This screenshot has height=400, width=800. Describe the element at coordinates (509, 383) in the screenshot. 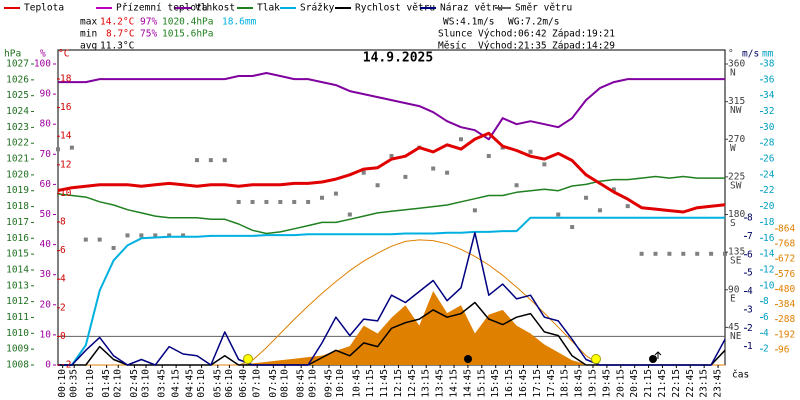

I see `x-tick-label: 16:15` at that location.